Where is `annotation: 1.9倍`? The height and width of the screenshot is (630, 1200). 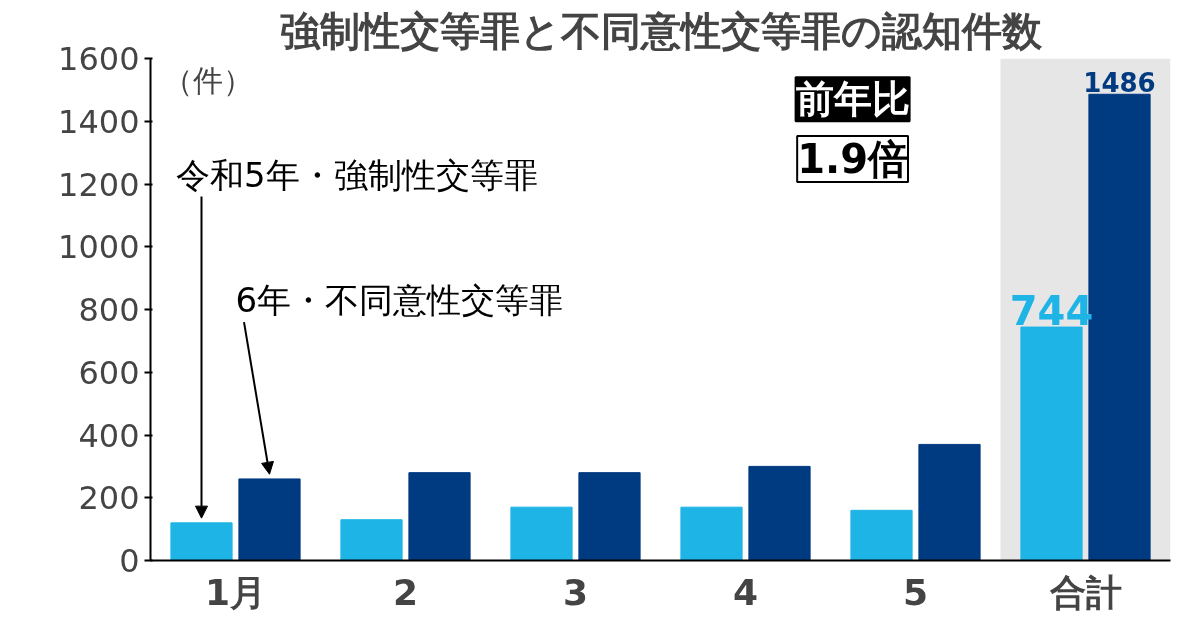 annotation: 1.9倍 is located at coordinates (853, 158).